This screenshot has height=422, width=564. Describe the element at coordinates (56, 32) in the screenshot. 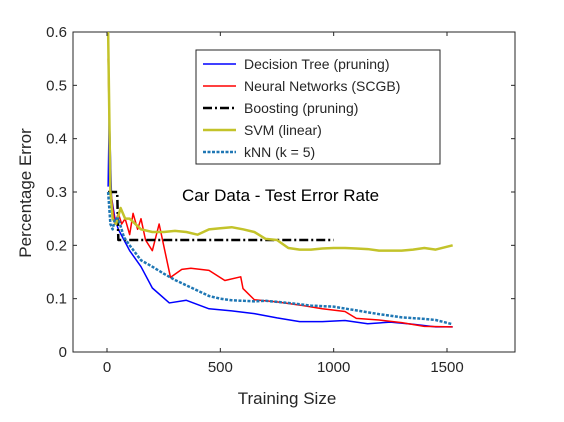

I see `y-tick-label: 0.6` at that location.